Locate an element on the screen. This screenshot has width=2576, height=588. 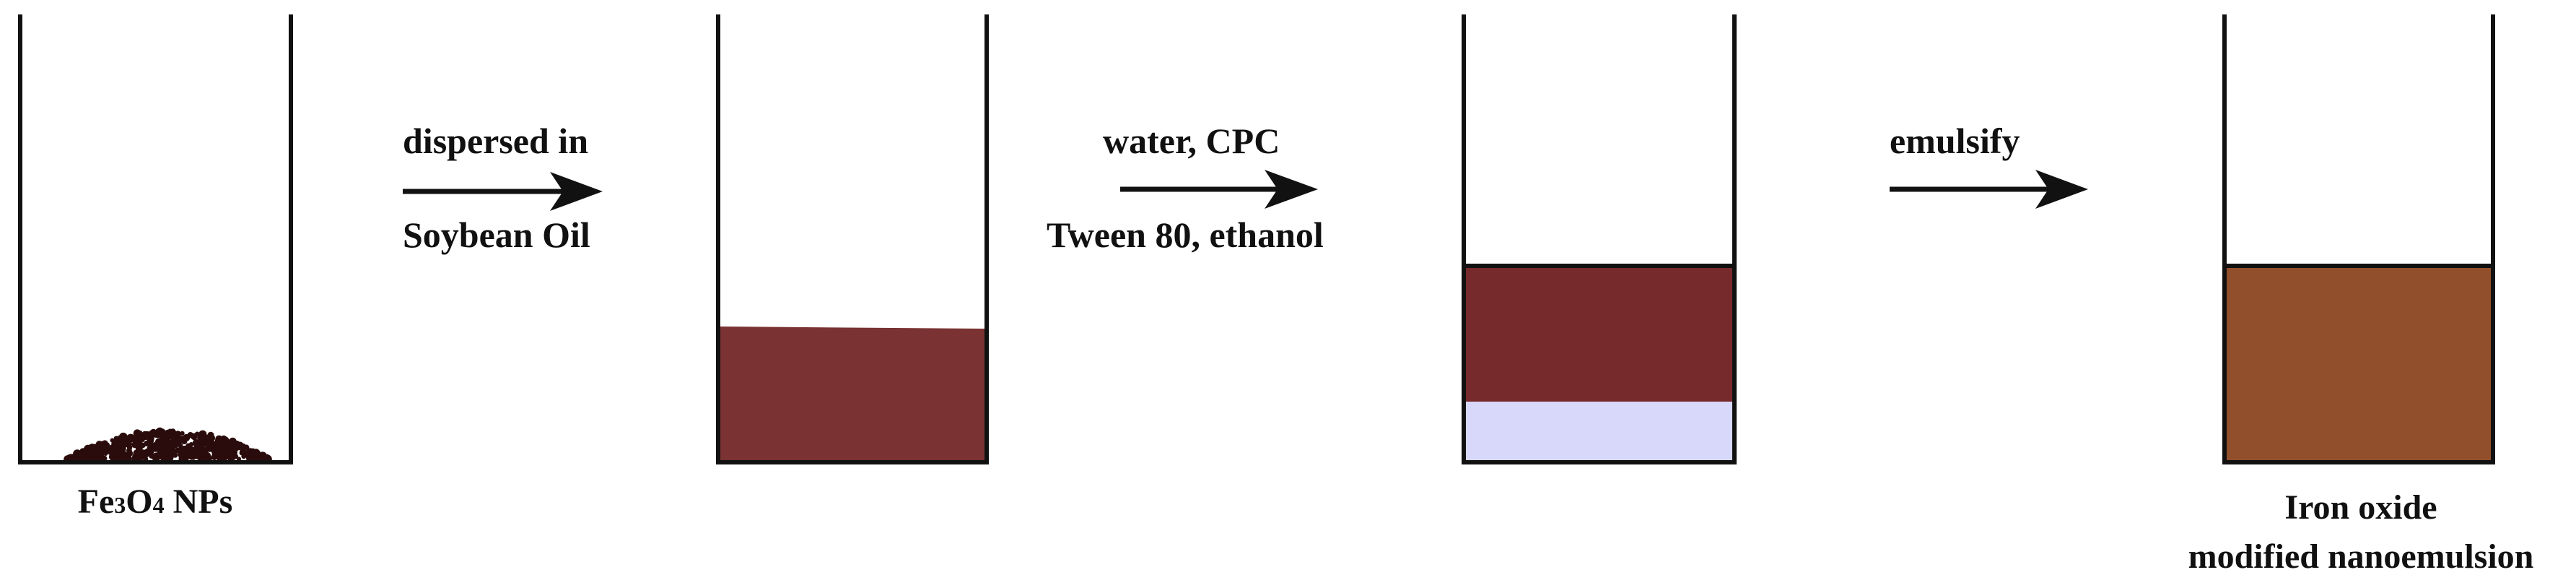
nanoemulsion-caption-line1: Iron oxide is located at coordinates (2360, 507).